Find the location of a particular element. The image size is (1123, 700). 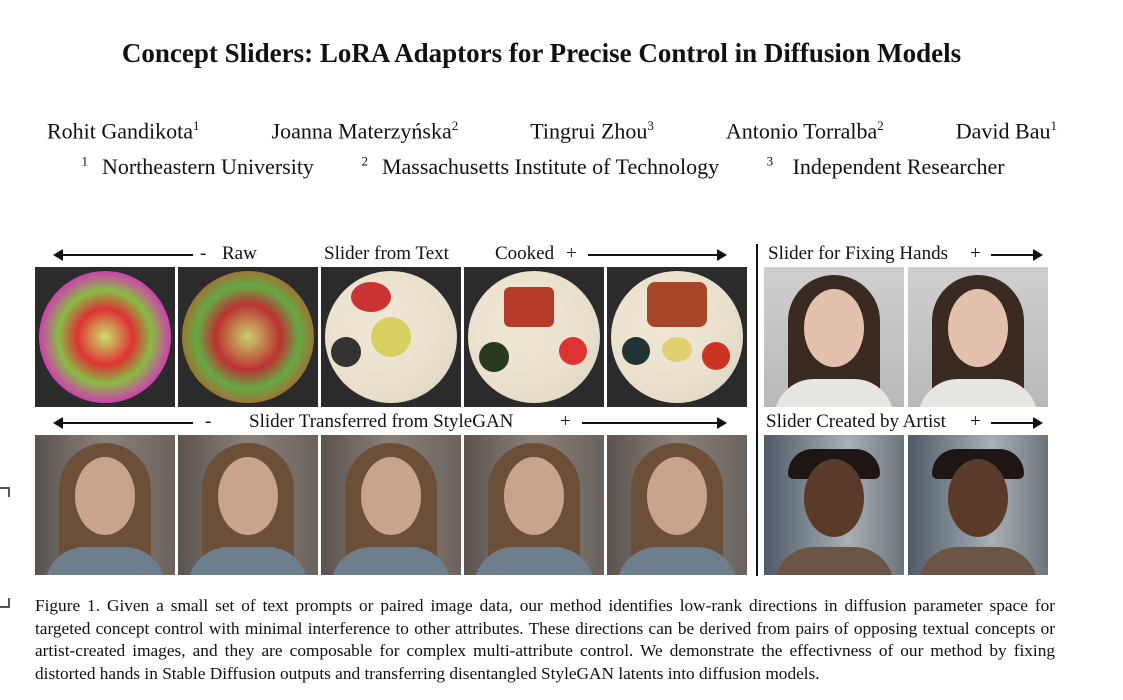

fixing-hands-label: Slider for Fixing Hands is located at coordinates (858, 253).